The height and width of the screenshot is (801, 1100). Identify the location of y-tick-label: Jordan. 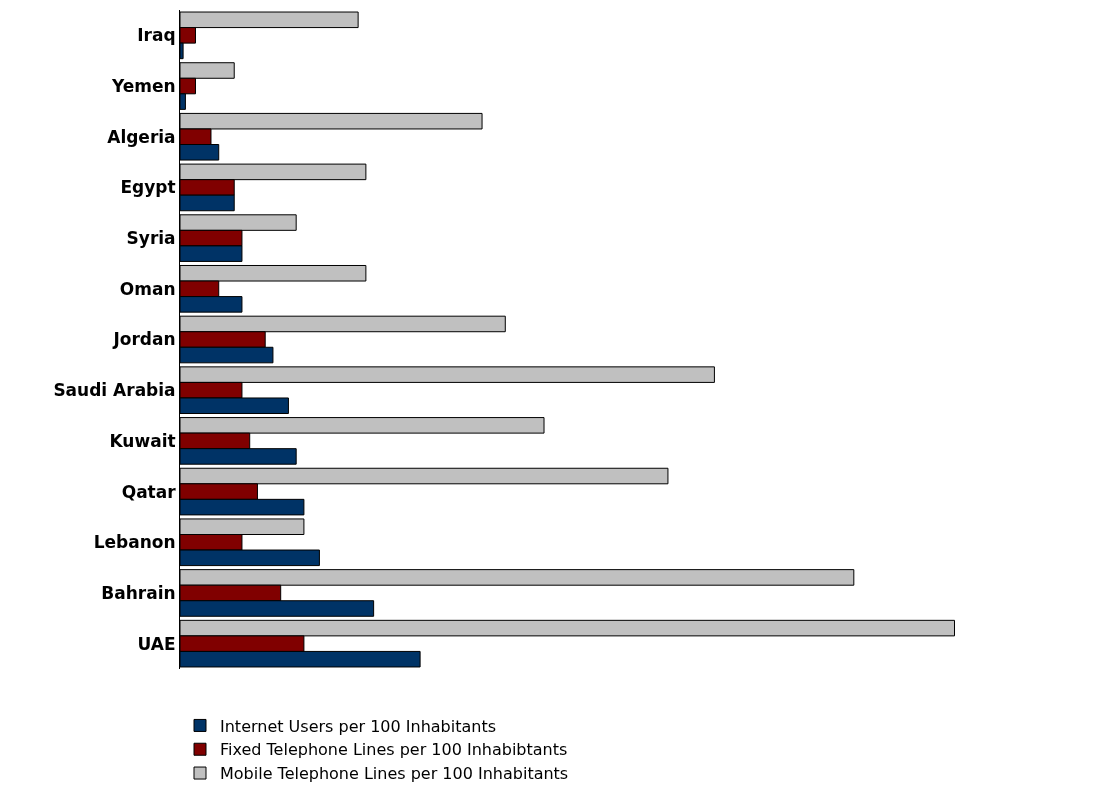
(144, 339).